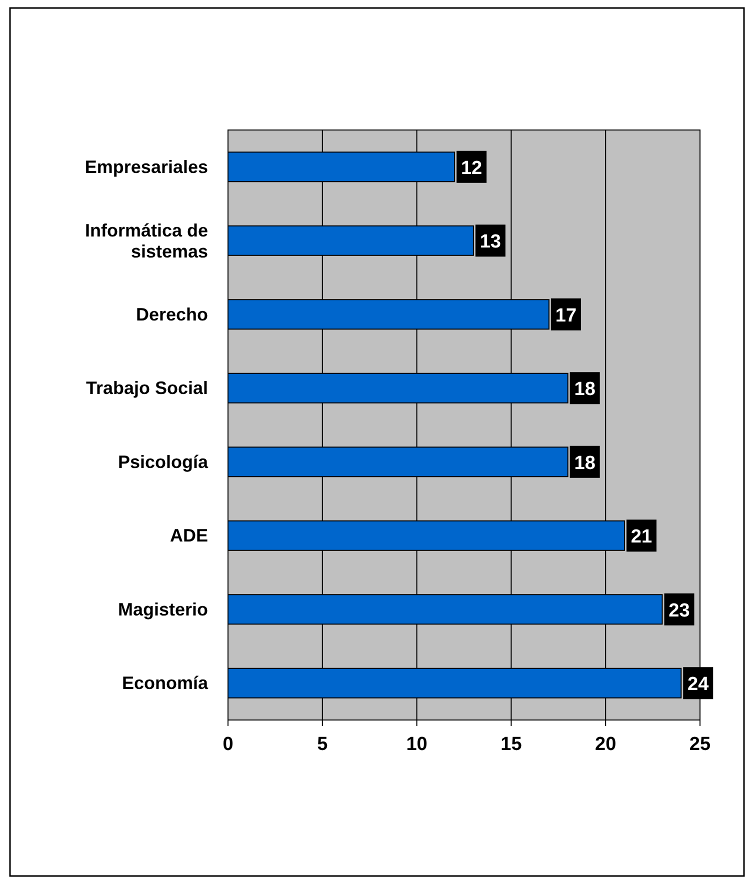 This screenshot has height=884, width=754. Describe the element at coordinates (146, 166) in the screenshot. I see `y-tick-label: Empresariales` at that location.